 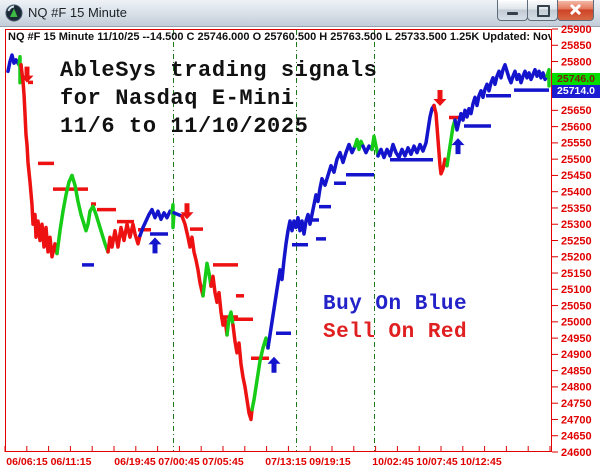 I want to click on app-icon, so click(x=14, y=13).